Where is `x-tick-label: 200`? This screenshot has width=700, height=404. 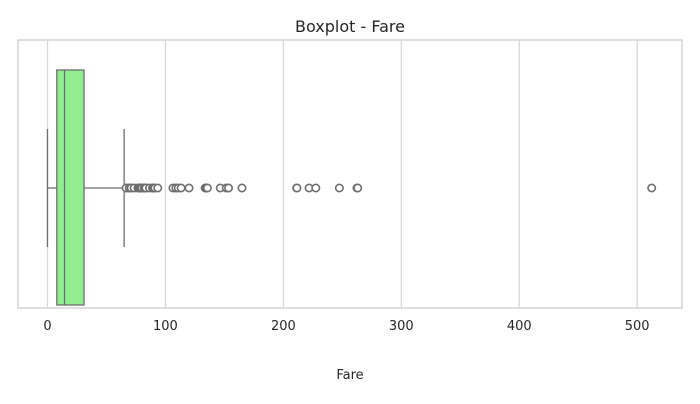
x-tick-label: 200 is located at coordinates (283, 326).